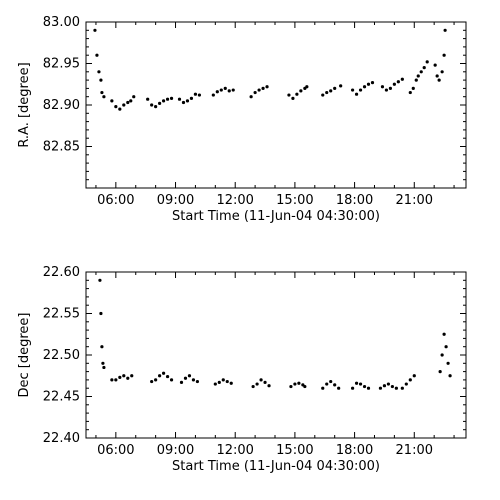 The image size is (500, 500). I want to click on x-axis-title: Start Time (11-Jun-04 04:30:00), so click(276, 216).